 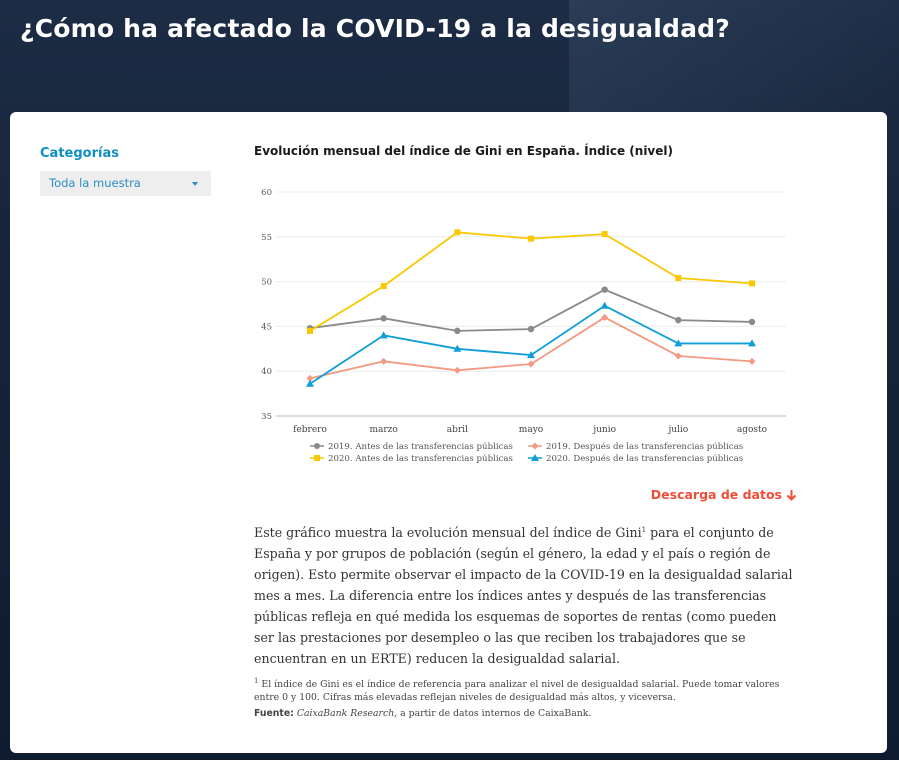 What do you see at coordinates (95, 183) in the screenshot?
I see `category-select-value: Toda la muestra` at bounding box center [95, 183].